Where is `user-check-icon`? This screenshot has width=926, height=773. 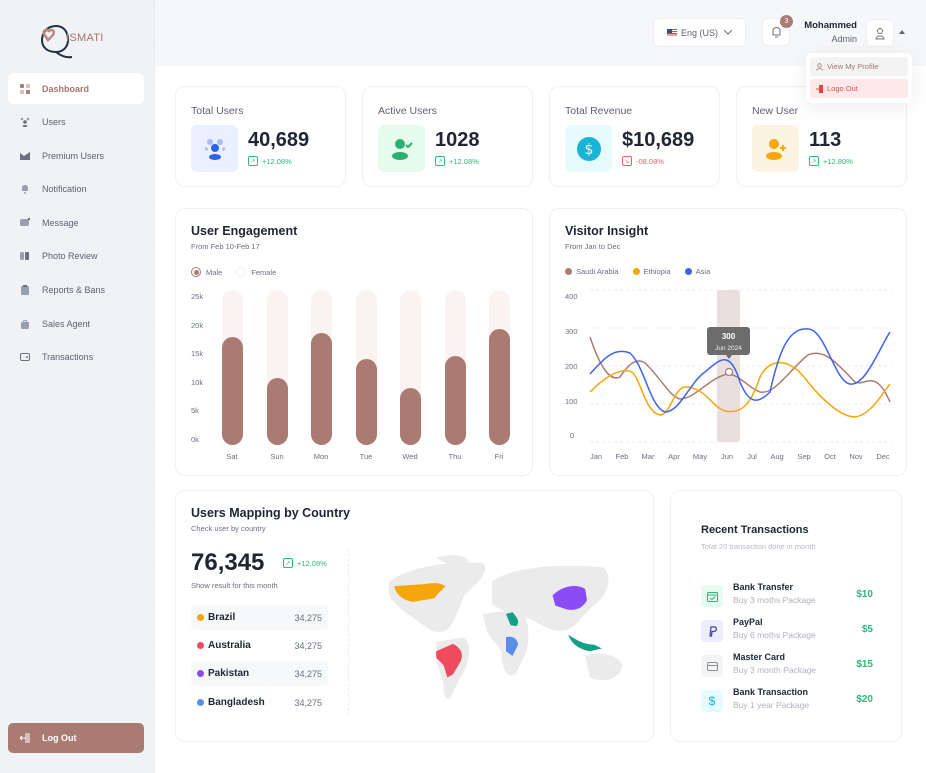
user-check-icon is located at coordinates (401, 148).